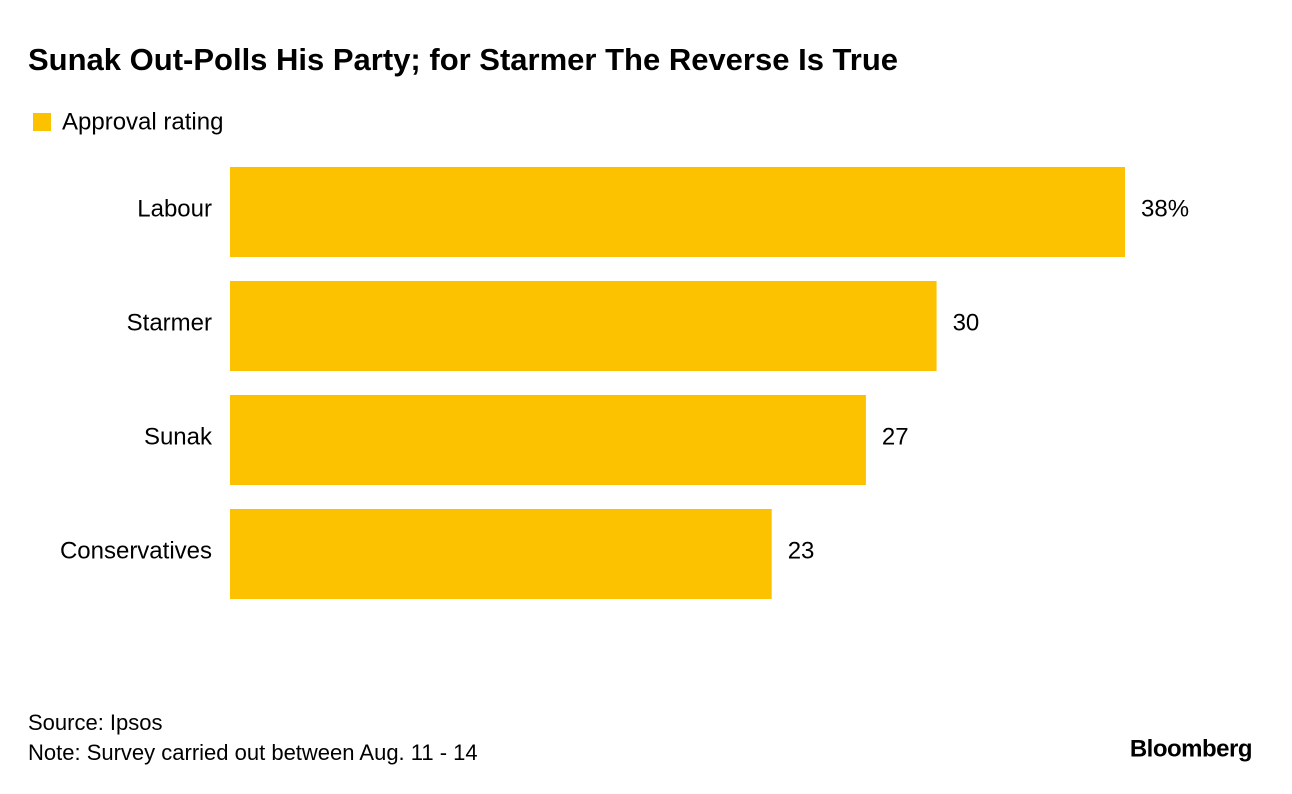 The height and width of the screenshot is (794, 1292). What do you see at coordinates (1191, 748) in the screenshot?
I see `brand-logo: Bloomberg` at bounding box center [1191, 748].